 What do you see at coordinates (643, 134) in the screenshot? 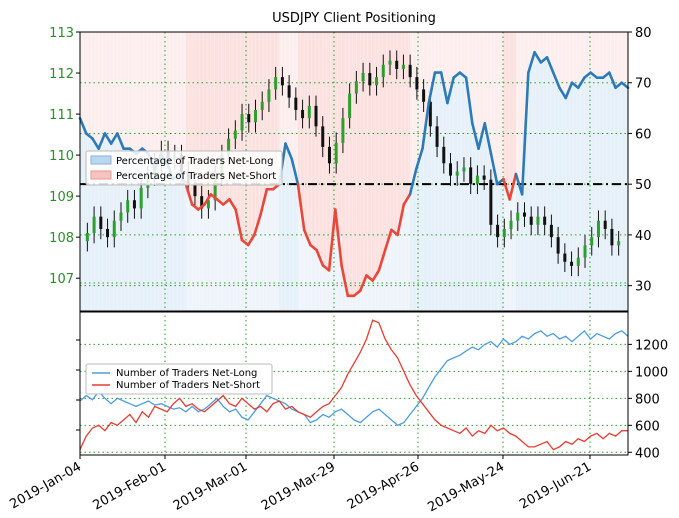
I see `right-tick-label-60: 60` at bounding box center [643, 134].